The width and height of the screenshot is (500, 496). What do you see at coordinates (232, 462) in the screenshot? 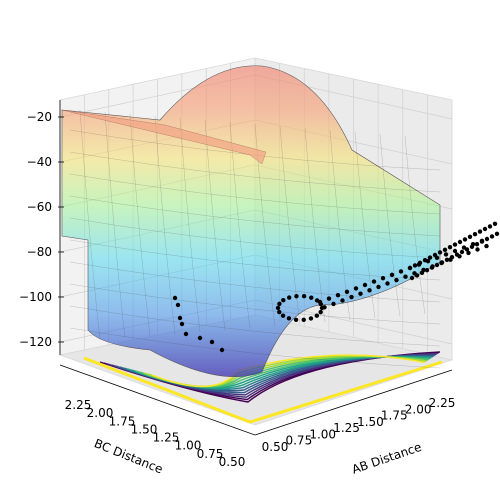
I see `y-tick-label: 0.50` at bounding box center [232, 462].